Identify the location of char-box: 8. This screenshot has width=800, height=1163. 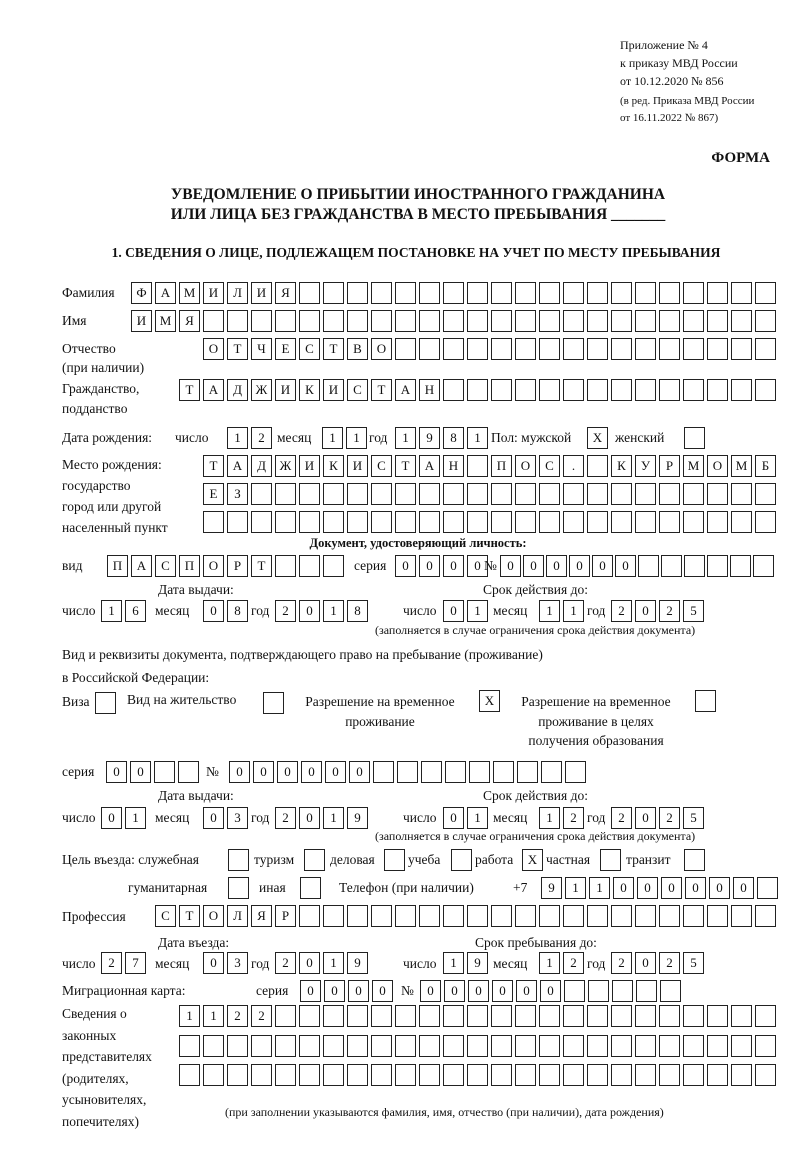
(357, 611).